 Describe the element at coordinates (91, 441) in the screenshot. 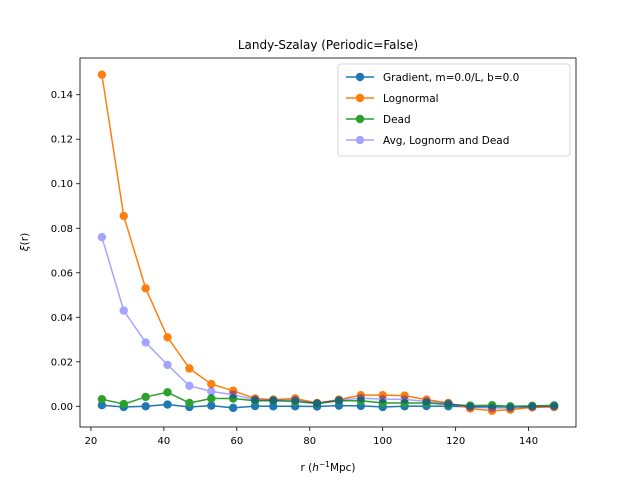

I see `x-tick-label: 20` at that location.